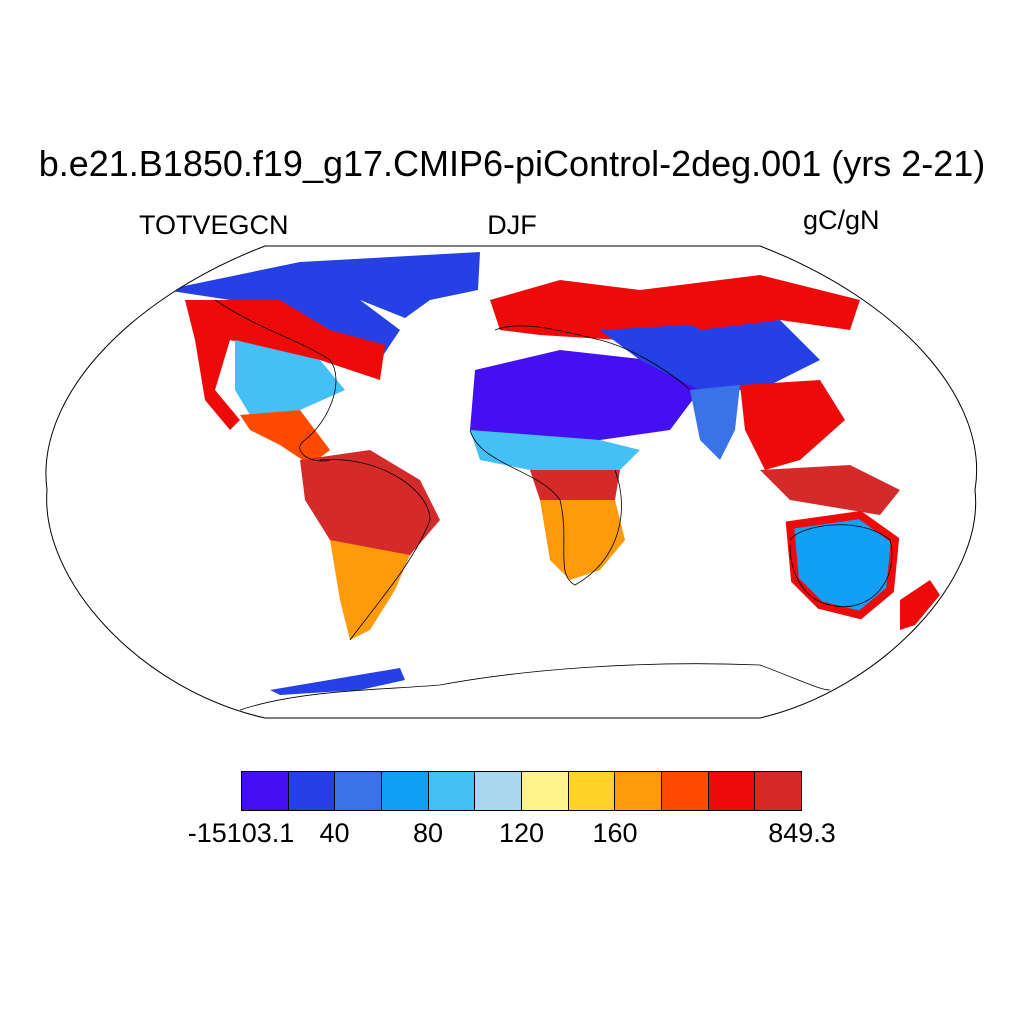  I want to click on us-interior-region, so click(290, 377).